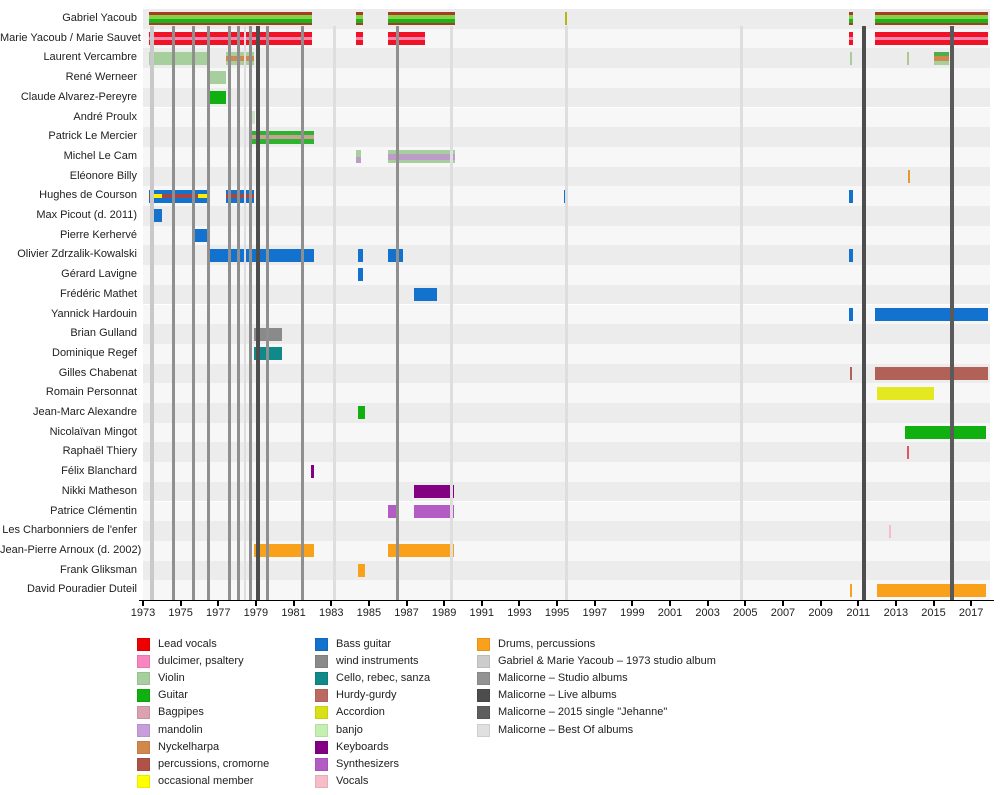 The height and width of the screenshot is (795, 1000). I want to click on x-axis-tick-label: 2007, so click(783, 613).